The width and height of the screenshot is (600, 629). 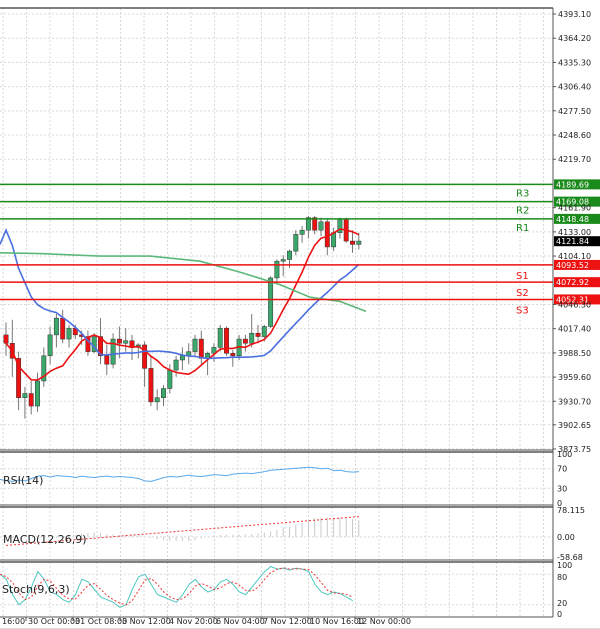 What do you see at coordinates (177, 586) in the screenshot?
I see `stochastic-pane` at bounding box center [177, 586].